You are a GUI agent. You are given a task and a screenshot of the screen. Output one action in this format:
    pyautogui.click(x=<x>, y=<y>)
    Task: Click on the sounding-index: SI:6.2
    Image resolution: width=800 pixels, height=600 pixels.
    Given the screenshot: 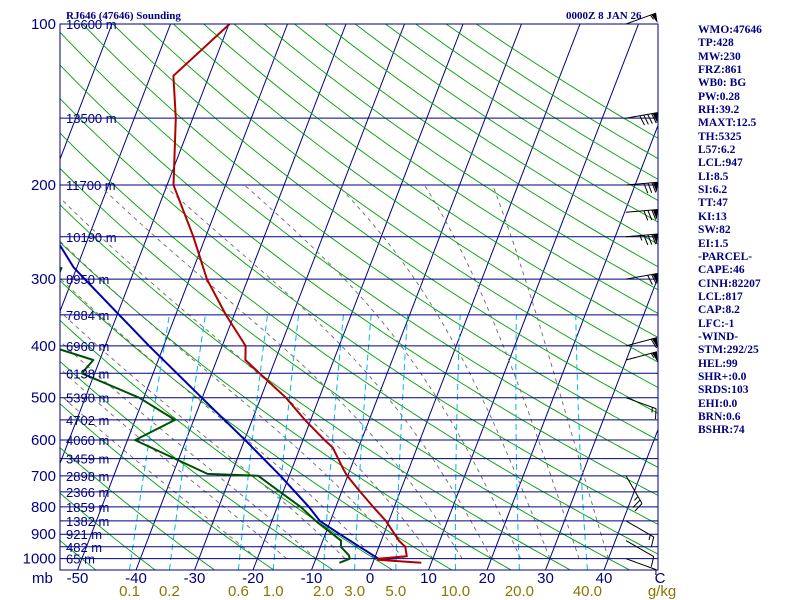 What is the action you would take?
    pyautogui.click(x=713, y=190)
    